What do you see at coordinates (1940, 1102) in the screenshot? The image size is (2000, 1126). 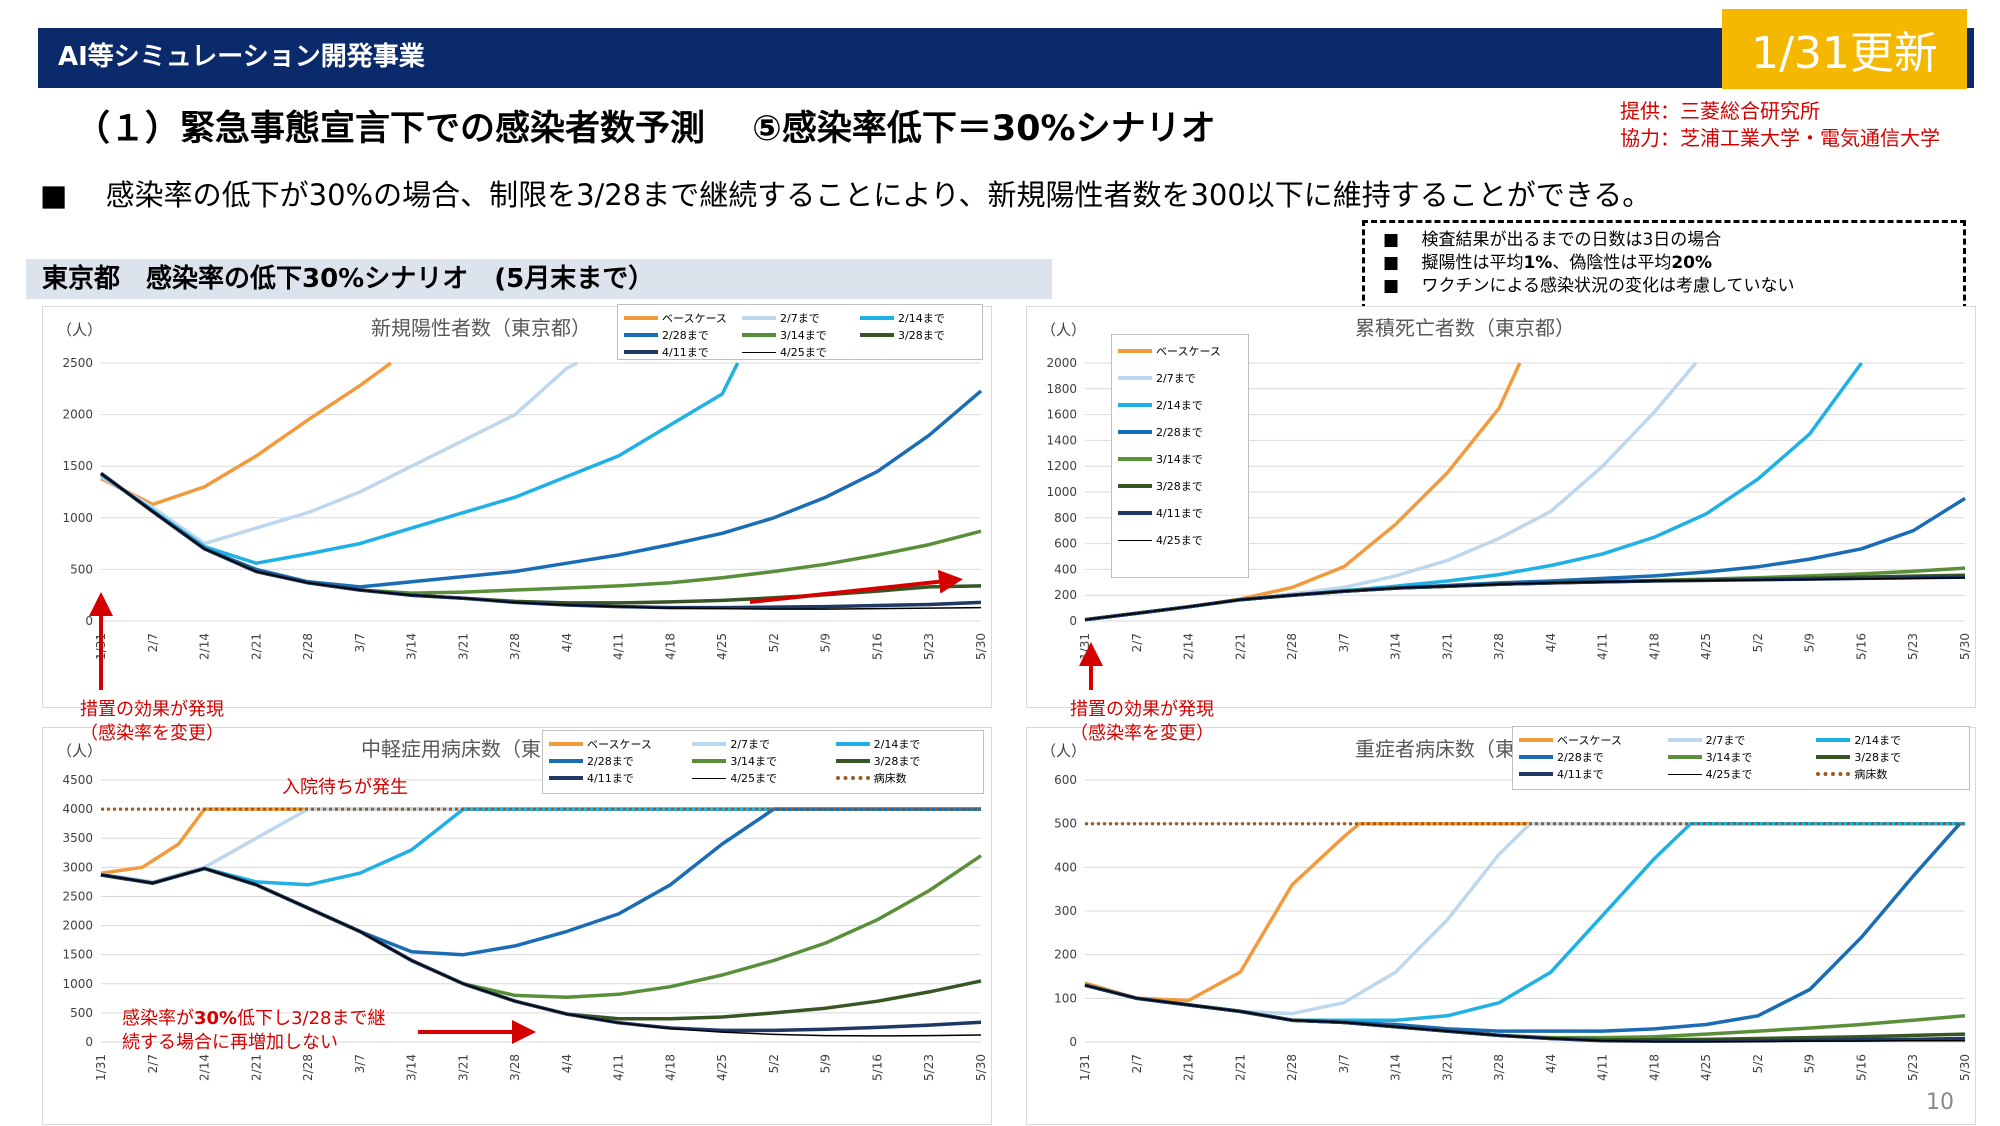 I see `page-number: 10` at bounding box center [1940, 1102].